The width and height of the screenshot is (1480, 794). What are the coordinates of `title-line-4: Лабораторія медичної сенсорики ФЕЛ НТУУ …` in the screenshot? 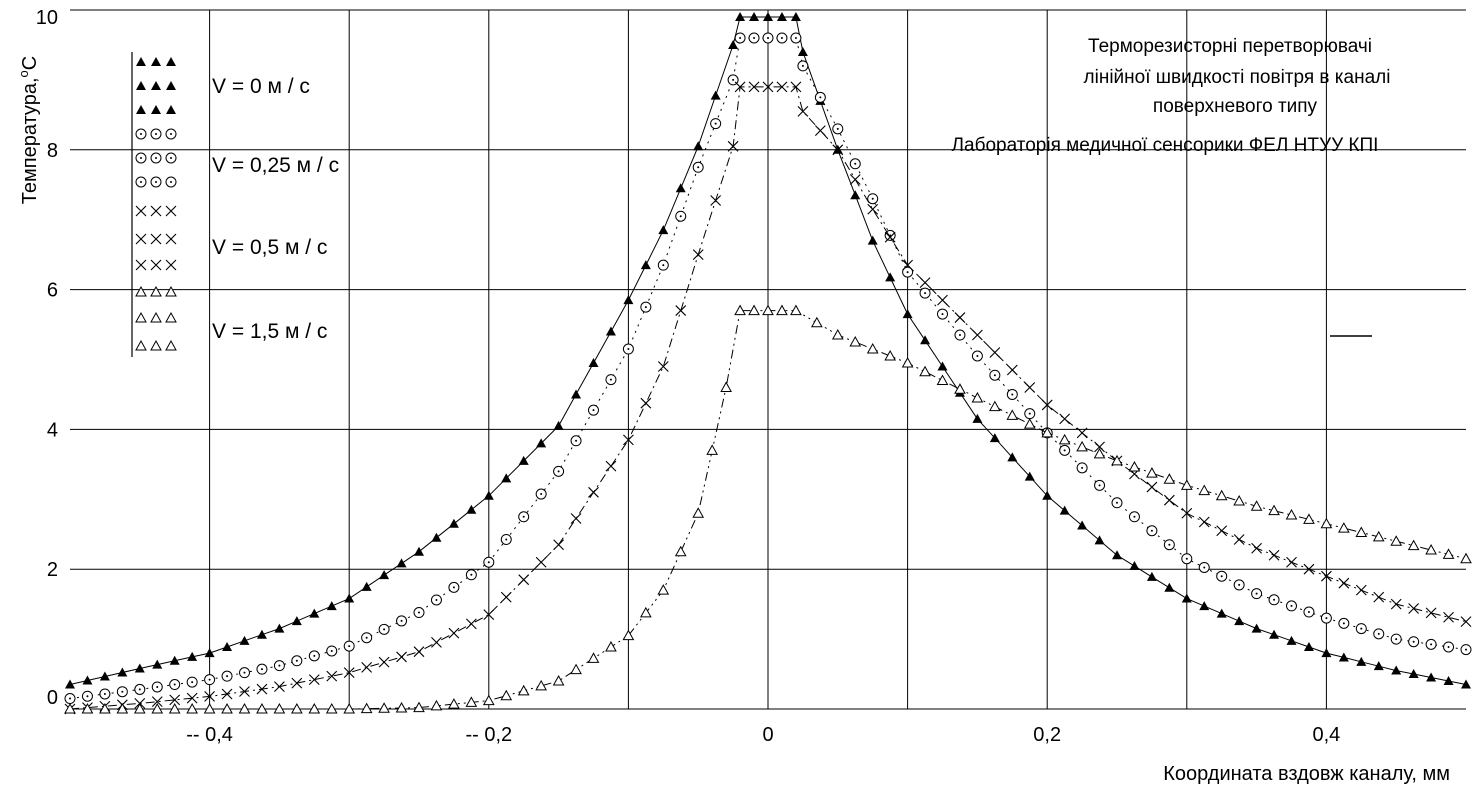 It's located at (1165, 145).